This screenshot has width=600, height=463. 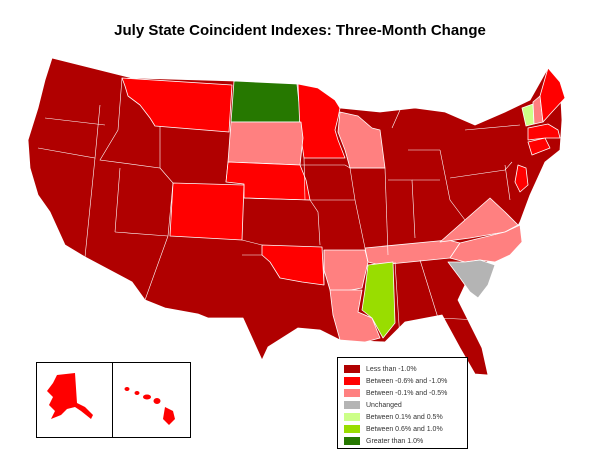 I want to click on legend-label: Between -0.6% and -1.0%, so click(x=407, y=381).